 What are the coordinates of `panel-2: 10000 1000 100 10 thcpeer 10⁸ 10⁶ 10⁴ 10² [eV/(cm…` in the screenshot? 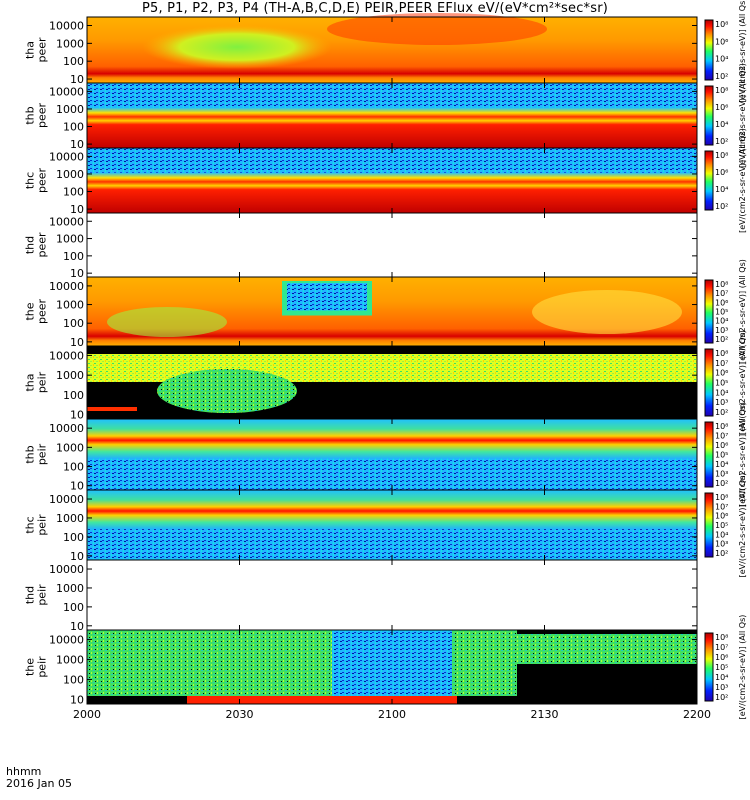 It's located at (385, 180).